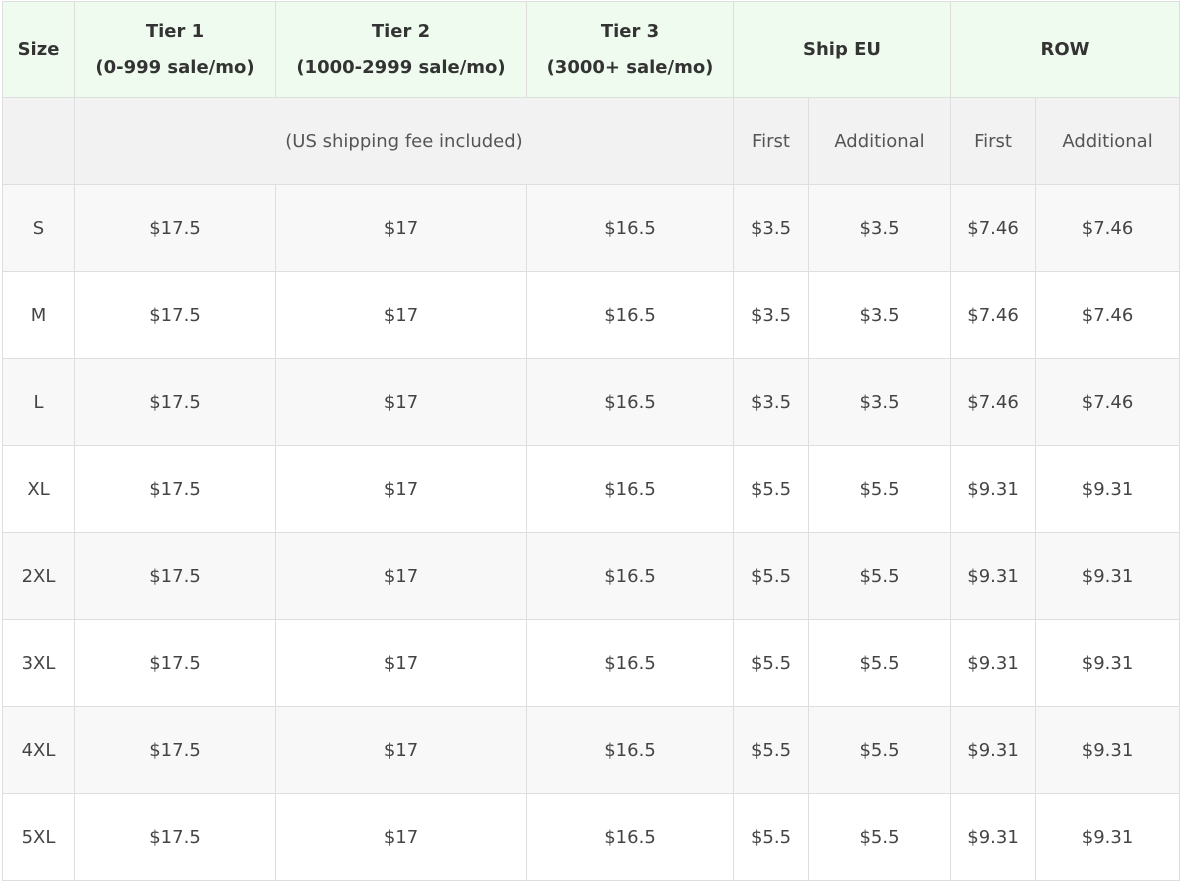 The height and width of the screenshot is (882, 1180). I want to click on size: L, so click(38, 402).